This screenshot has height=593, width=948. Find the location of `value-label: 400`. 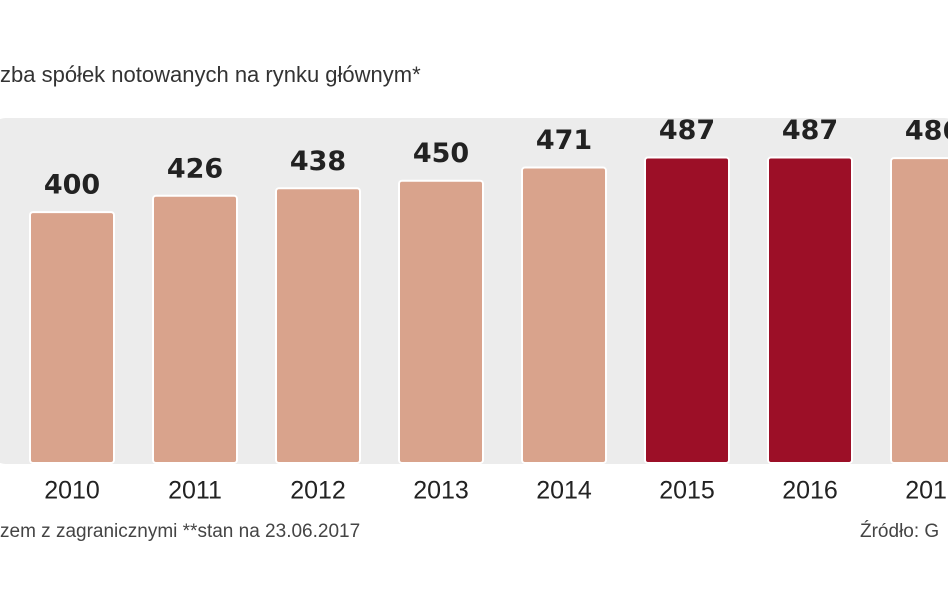

value-label: 400 is located at coordinates (72, 185).